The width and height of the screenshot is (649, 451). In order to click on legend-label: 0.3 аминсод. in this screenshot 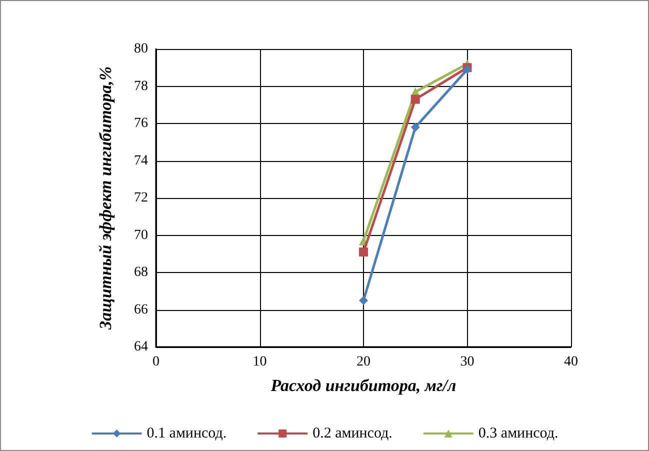, I will do `click(518, 434)`.